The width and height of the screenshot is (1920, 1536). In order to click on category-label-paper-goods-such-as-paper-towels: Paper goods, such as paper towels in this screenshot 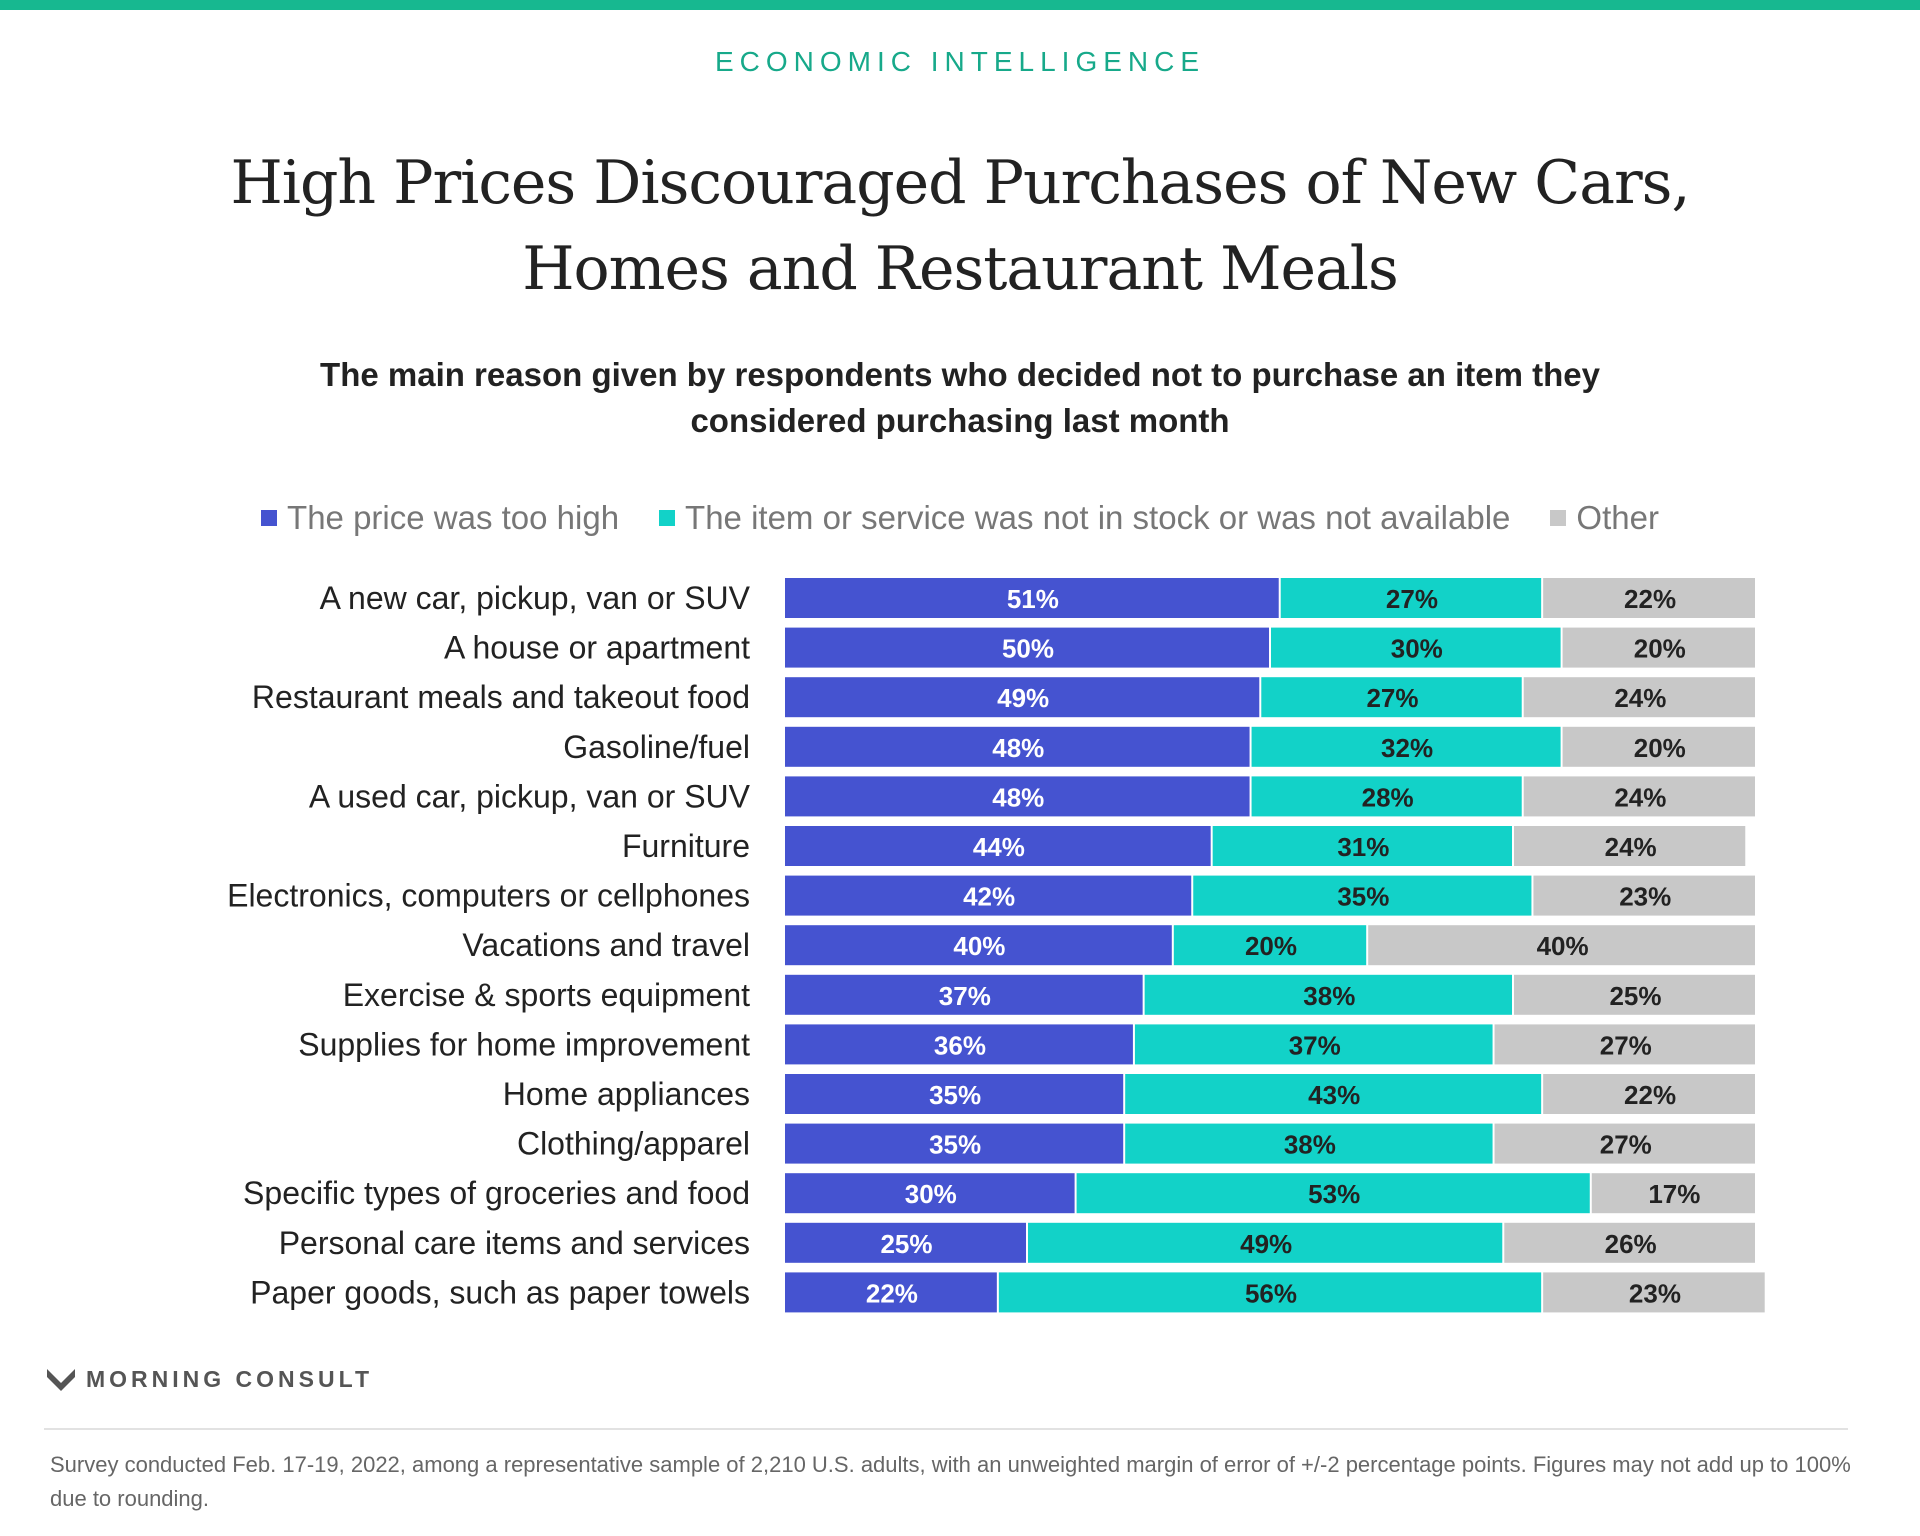, I will do `click(500, 1292)`.